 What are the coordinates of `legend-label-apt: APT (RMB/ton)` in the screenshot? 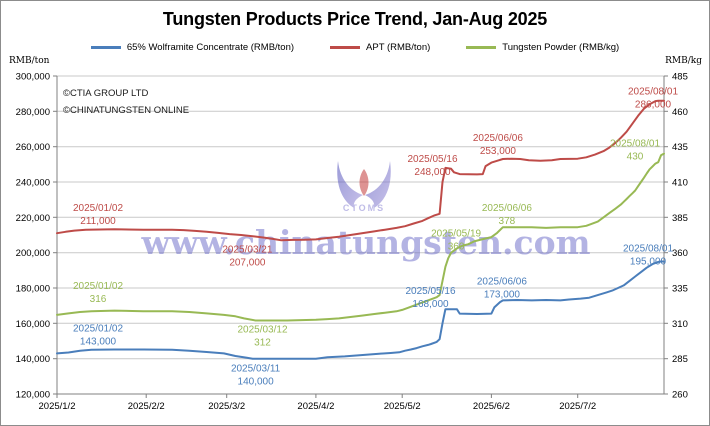 It's located at (398, 47).